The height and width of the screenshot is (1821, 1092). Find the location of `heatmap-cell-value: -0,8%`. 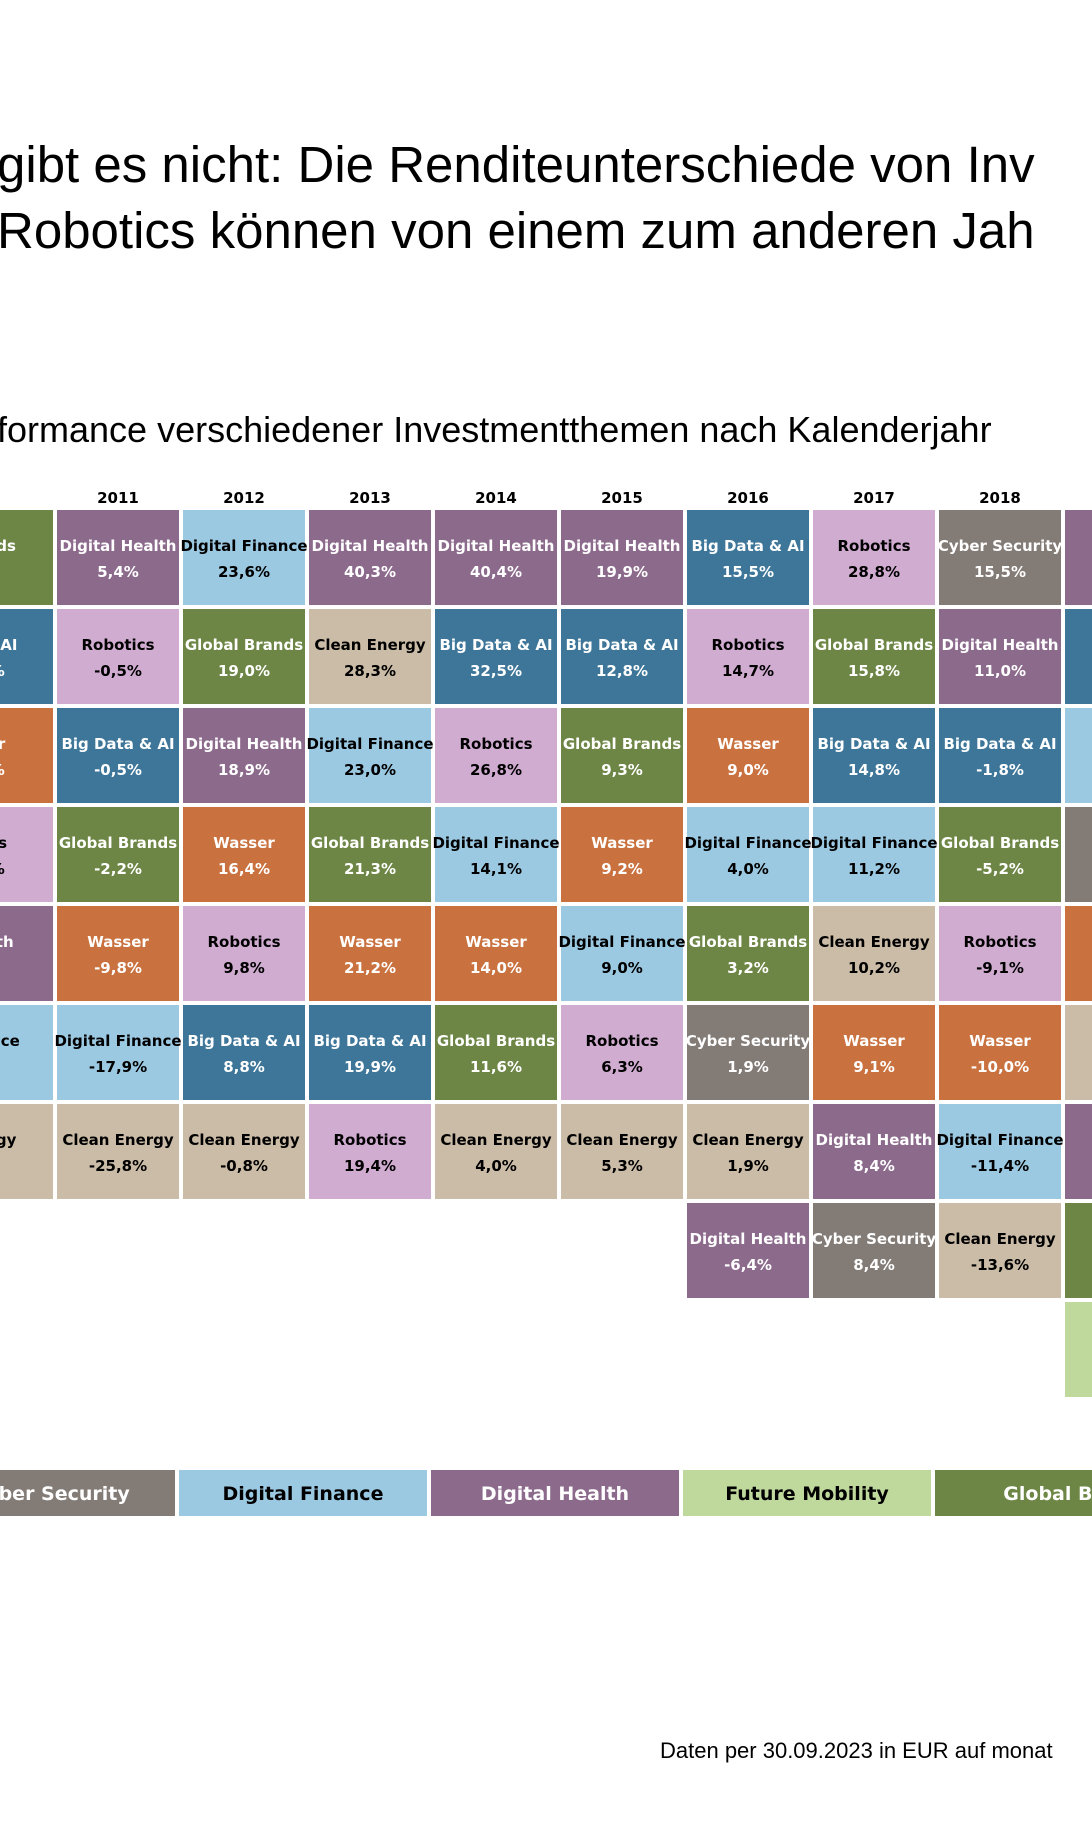

heatmap-cell-value: -0,8% is located at coordinates (244, 1166).